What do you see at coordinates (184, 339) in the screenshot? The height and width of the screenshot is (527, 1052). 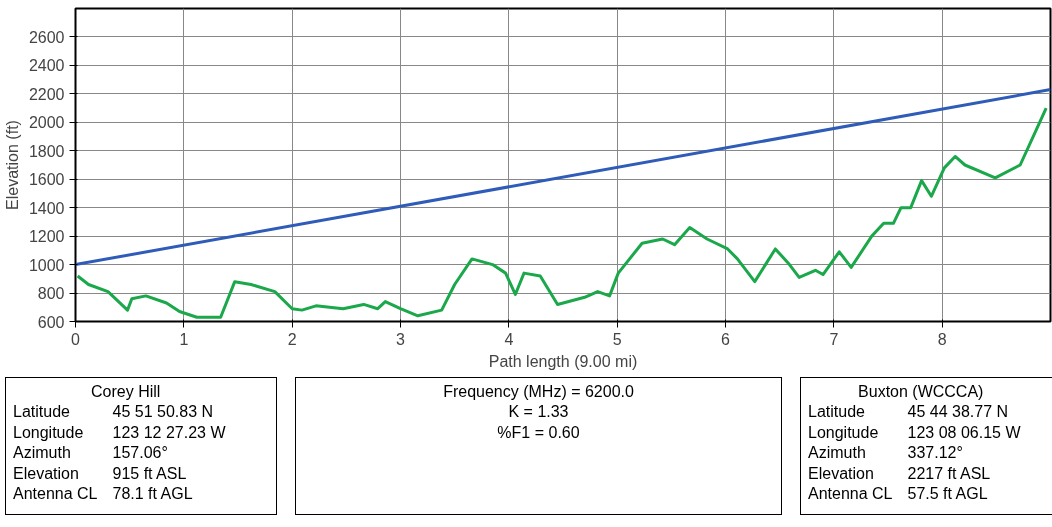 I see `x-tick-label: 1` at bounding box center [184, 339].